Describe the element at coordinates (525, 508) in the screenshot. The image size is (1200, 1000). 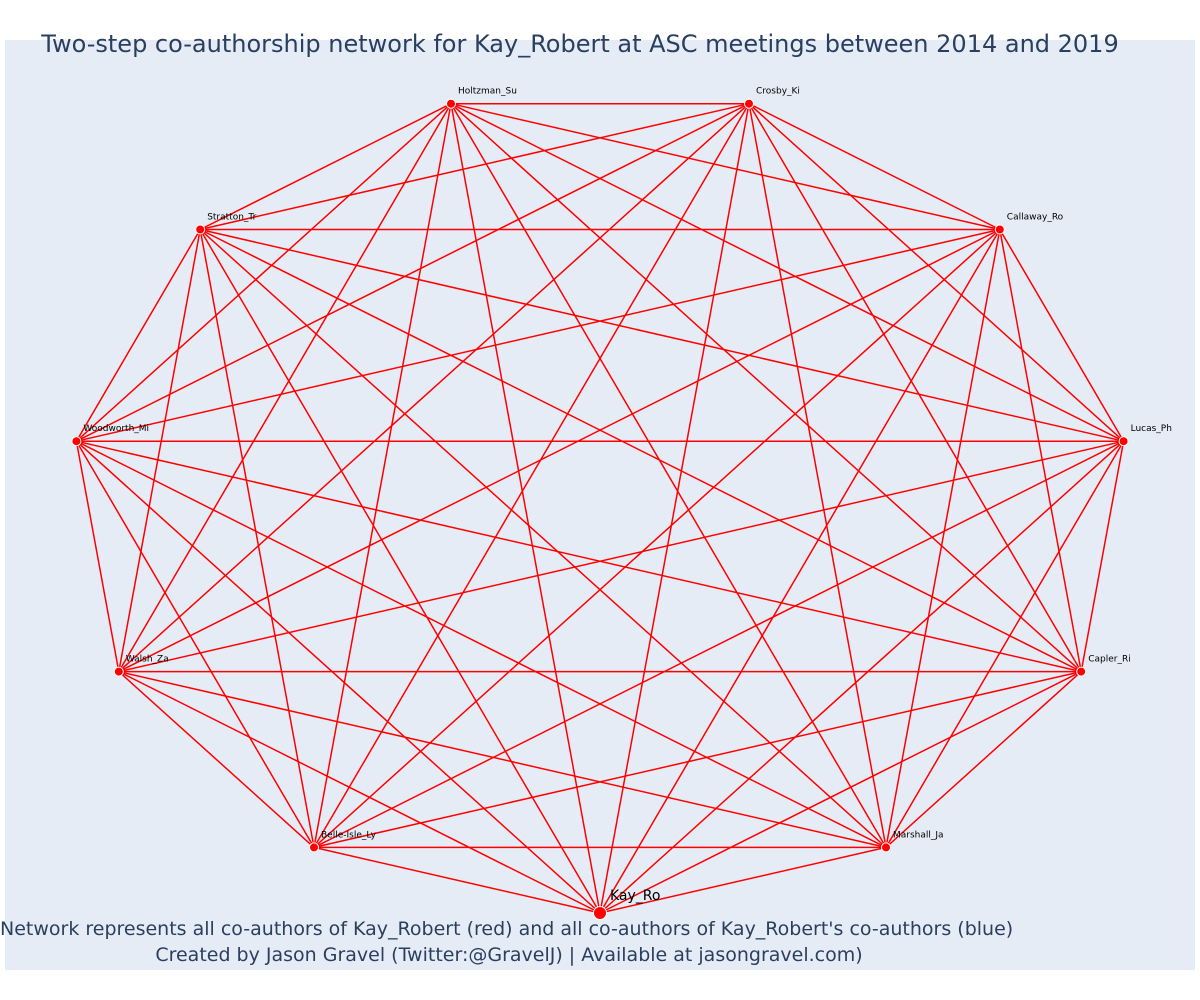
I see `edge-Kay_Ro-Holtzman_Su` at that location.